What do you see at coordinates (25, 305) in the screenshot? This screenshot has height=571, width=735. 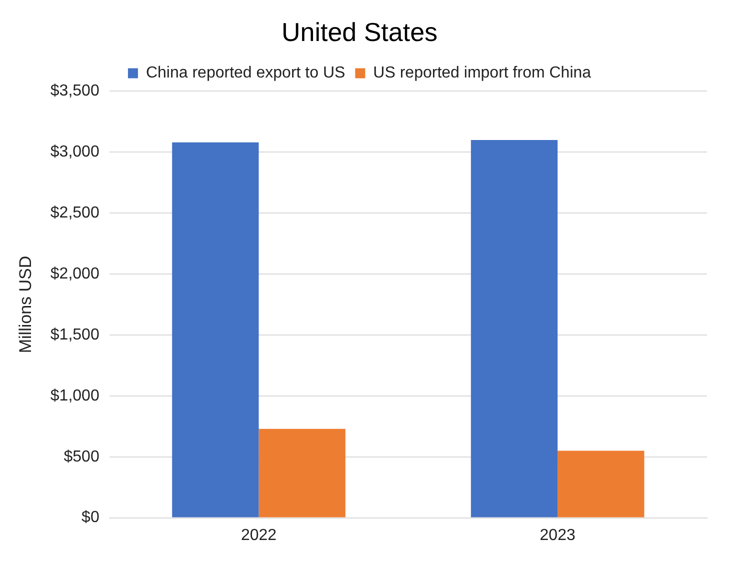 I see `y-axis-title: Millions USD` at bounding box center [25, 305].